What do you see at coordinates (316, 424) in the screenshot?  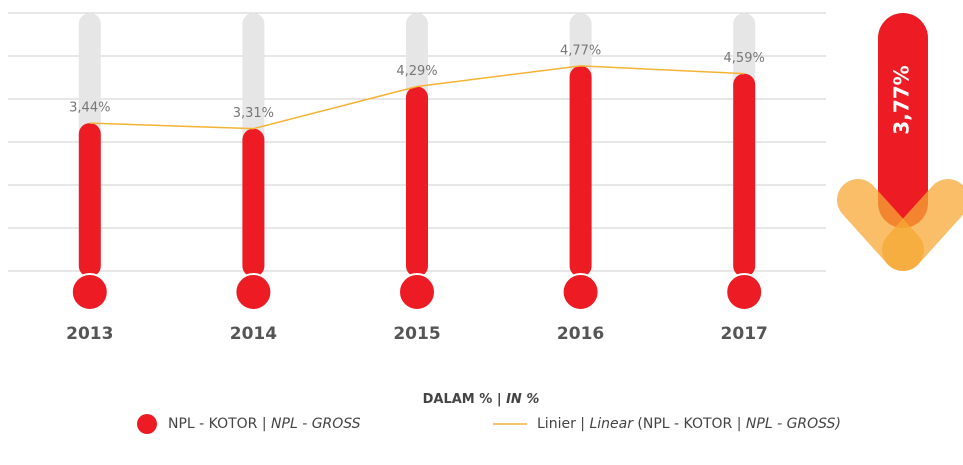 I see `text-part: NPL - GROSS` at bounding box center [316, 424].